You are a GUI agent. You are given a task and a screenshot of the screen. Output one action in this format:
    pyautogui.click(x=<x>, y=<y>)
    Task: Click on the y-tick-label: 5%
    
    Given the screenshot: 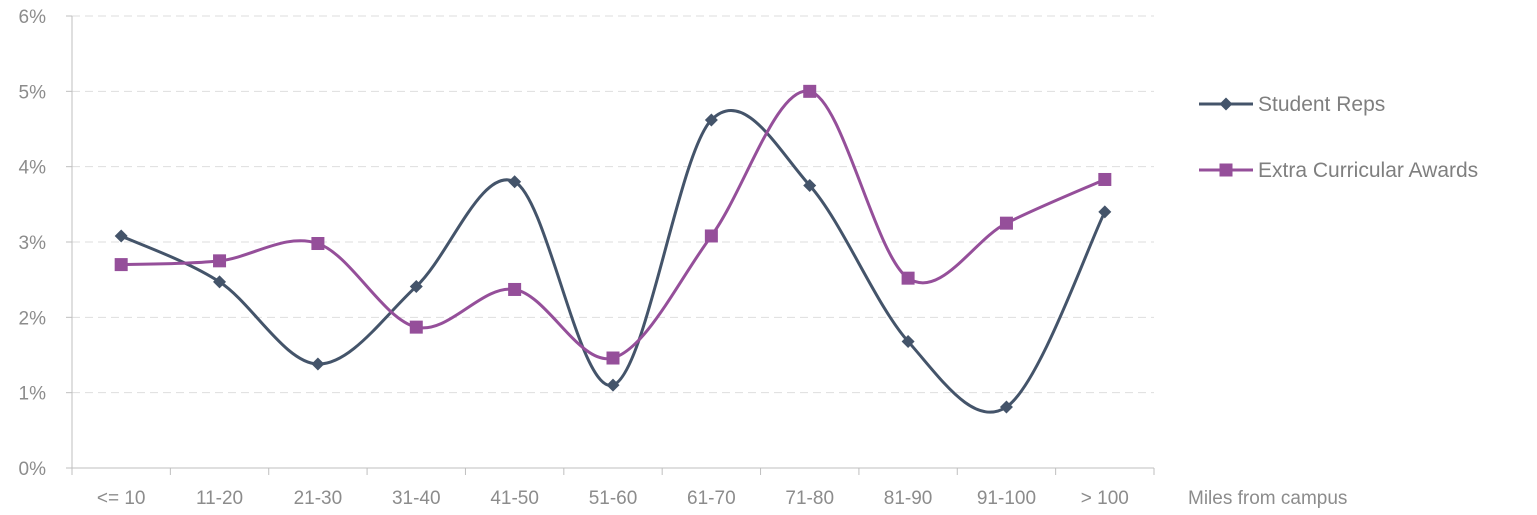 What is the action you would take?
    pyautogui.click(x=33, y=92)
    